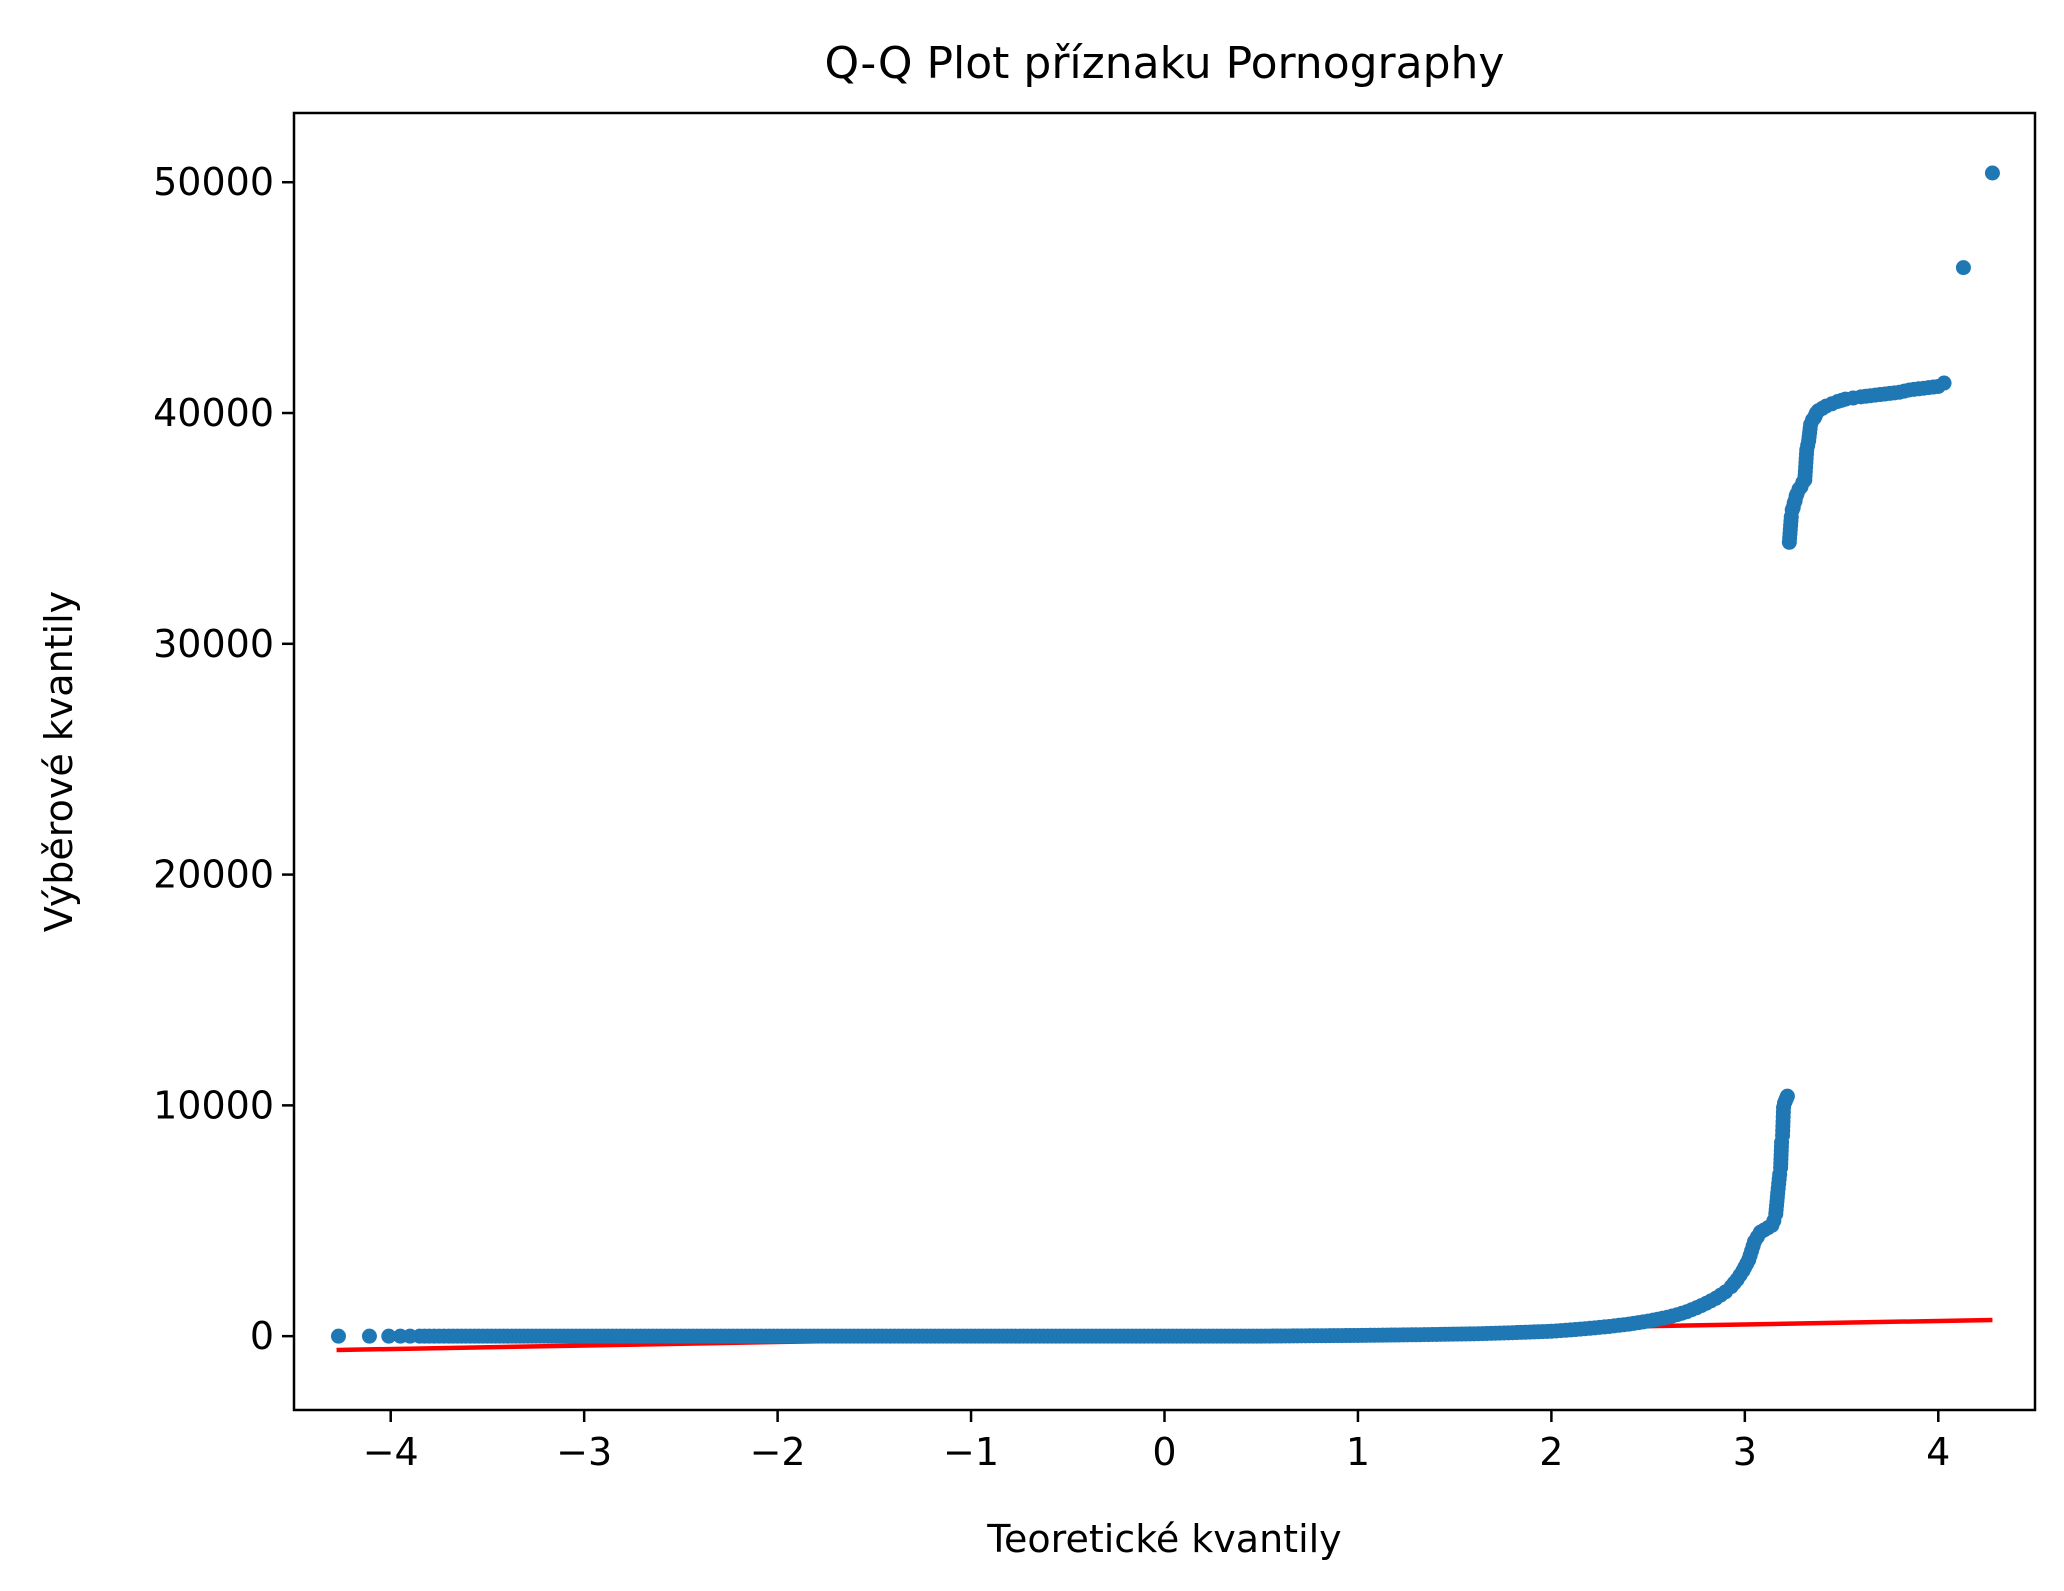 The height and width of the screenshot is (1591, 2064). Describe the element at coordinates (262, 1336) in the screenshot. I see `y-tick-label: 0` at that location.